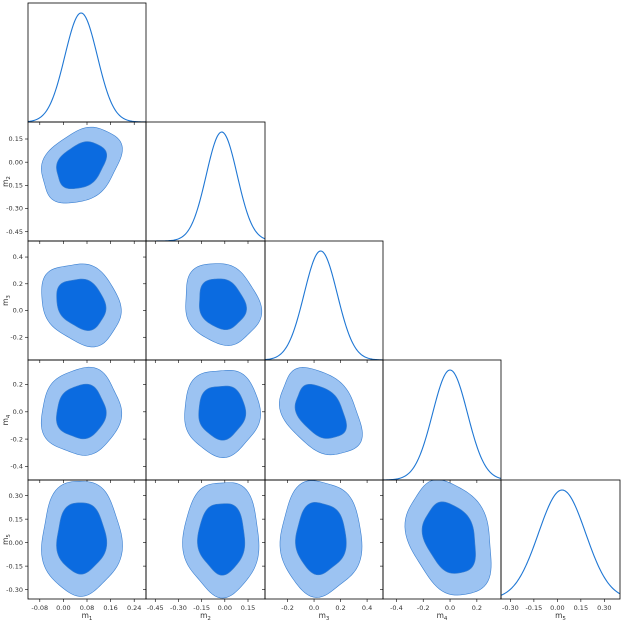 The image size is (623, 623). Describe the element at coordinates (14, 232) in the screenshot. I see `y-tick-label: -0.45` at that location.